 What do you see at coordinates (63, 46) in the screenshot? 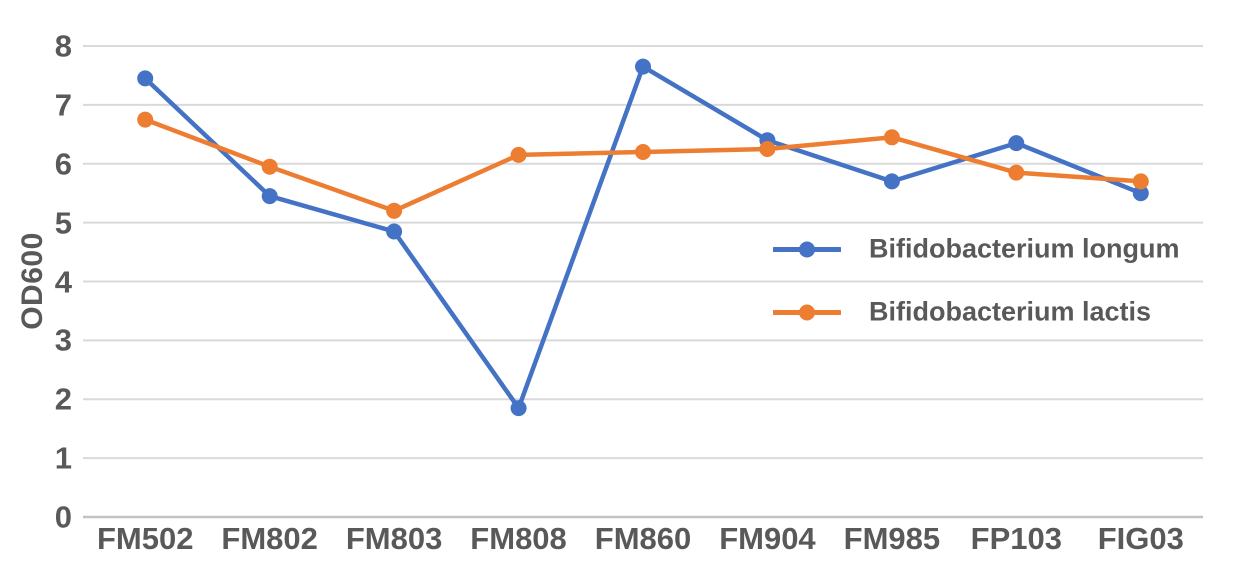
I see `y-tick-label: 8` at bounding box center [63, 46].